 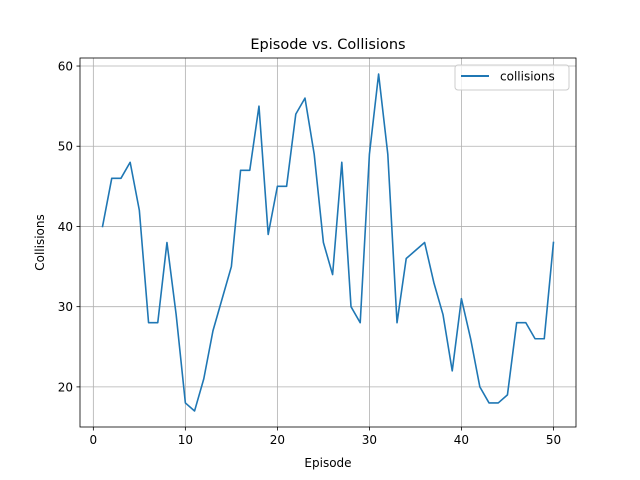 I want to click on chart-title: Episode vs. Collisions, so click(x=327, y=45).